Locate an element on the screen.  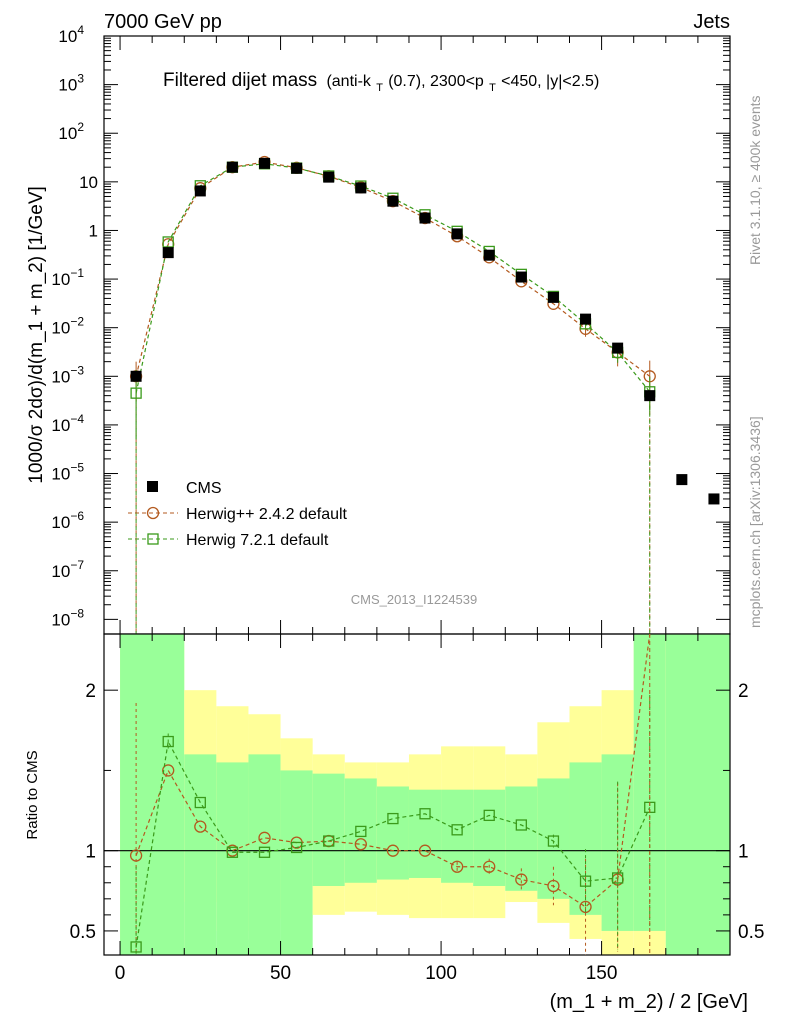
ratio-y-tick-label-left: 1 is located at coordinates (90, 852).